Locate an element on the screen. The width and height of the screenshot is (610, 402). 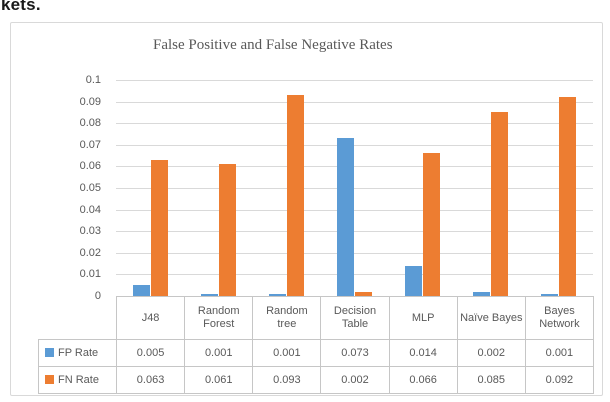
value-cell: 0.085 is located at coordinates (491, 380).